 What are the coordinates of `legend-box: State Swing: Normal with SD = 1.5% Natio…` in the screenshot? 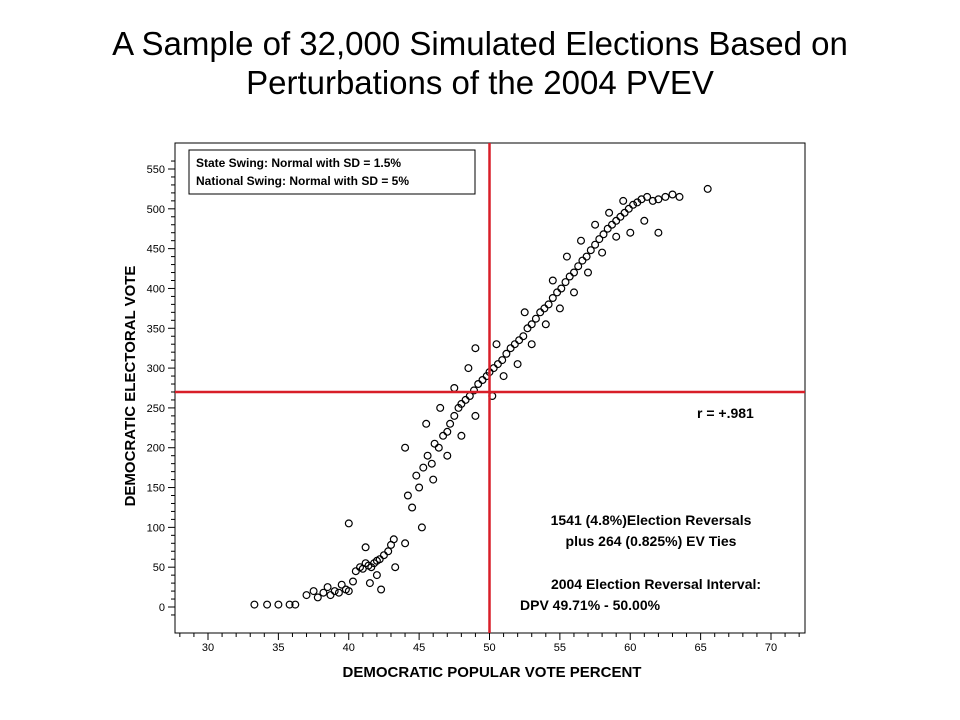 It's located at (332, 172).